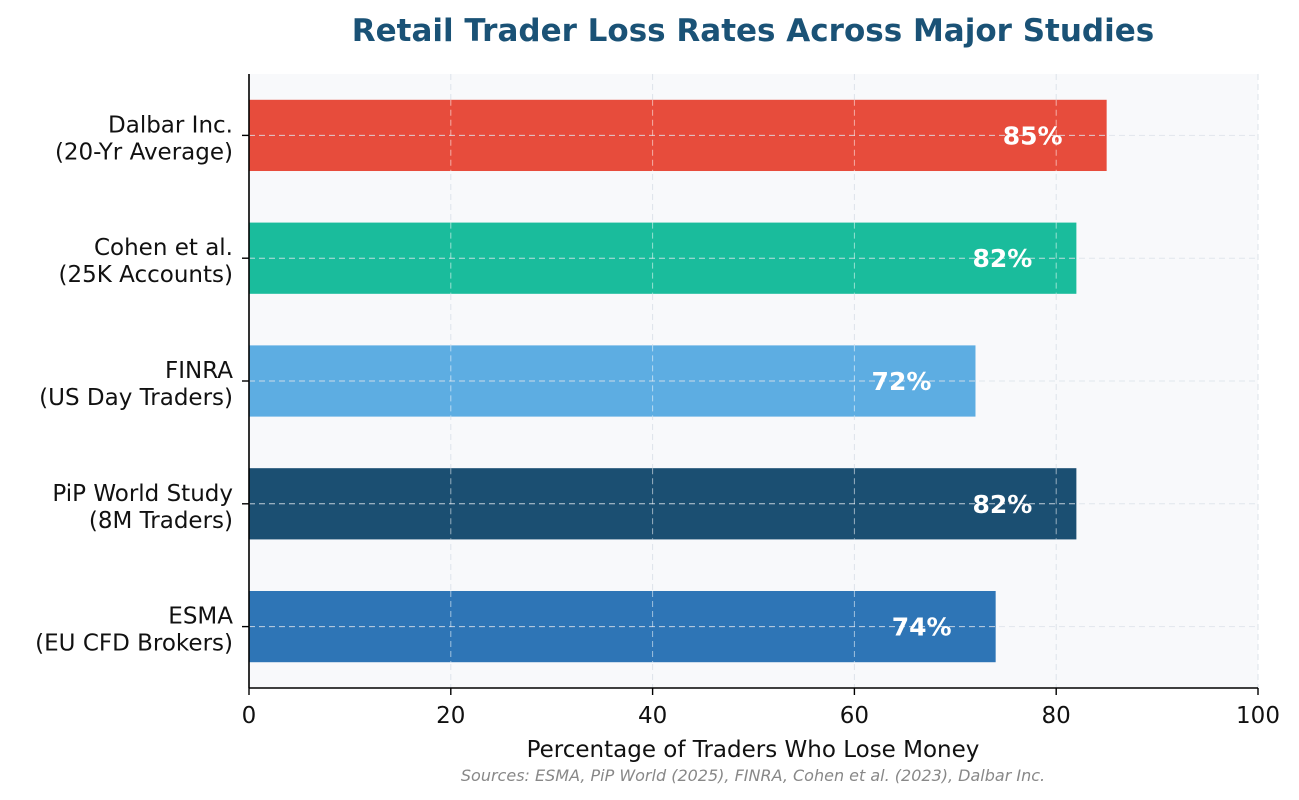 The image size is (1299, 800). I want to click on category-label-line1: Dalbar Inc., so click(170, 125).